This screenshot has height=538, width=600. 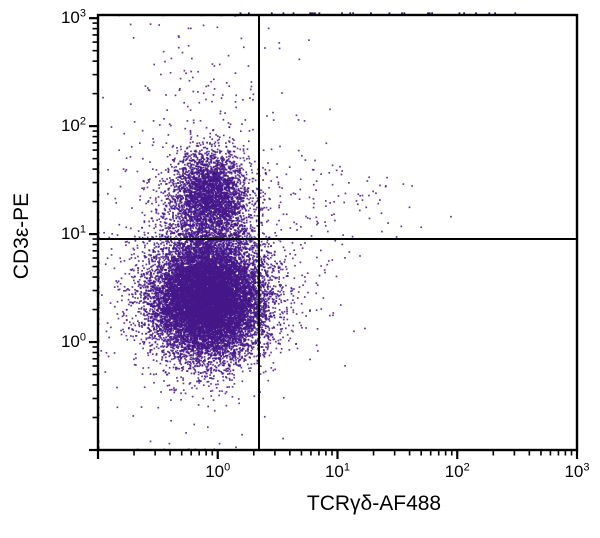 What do you see at coordinates (374, 503) in the screenshot?
I see `x-axis-title: TCRγδ-AF488` at bounding box center [374, 503].